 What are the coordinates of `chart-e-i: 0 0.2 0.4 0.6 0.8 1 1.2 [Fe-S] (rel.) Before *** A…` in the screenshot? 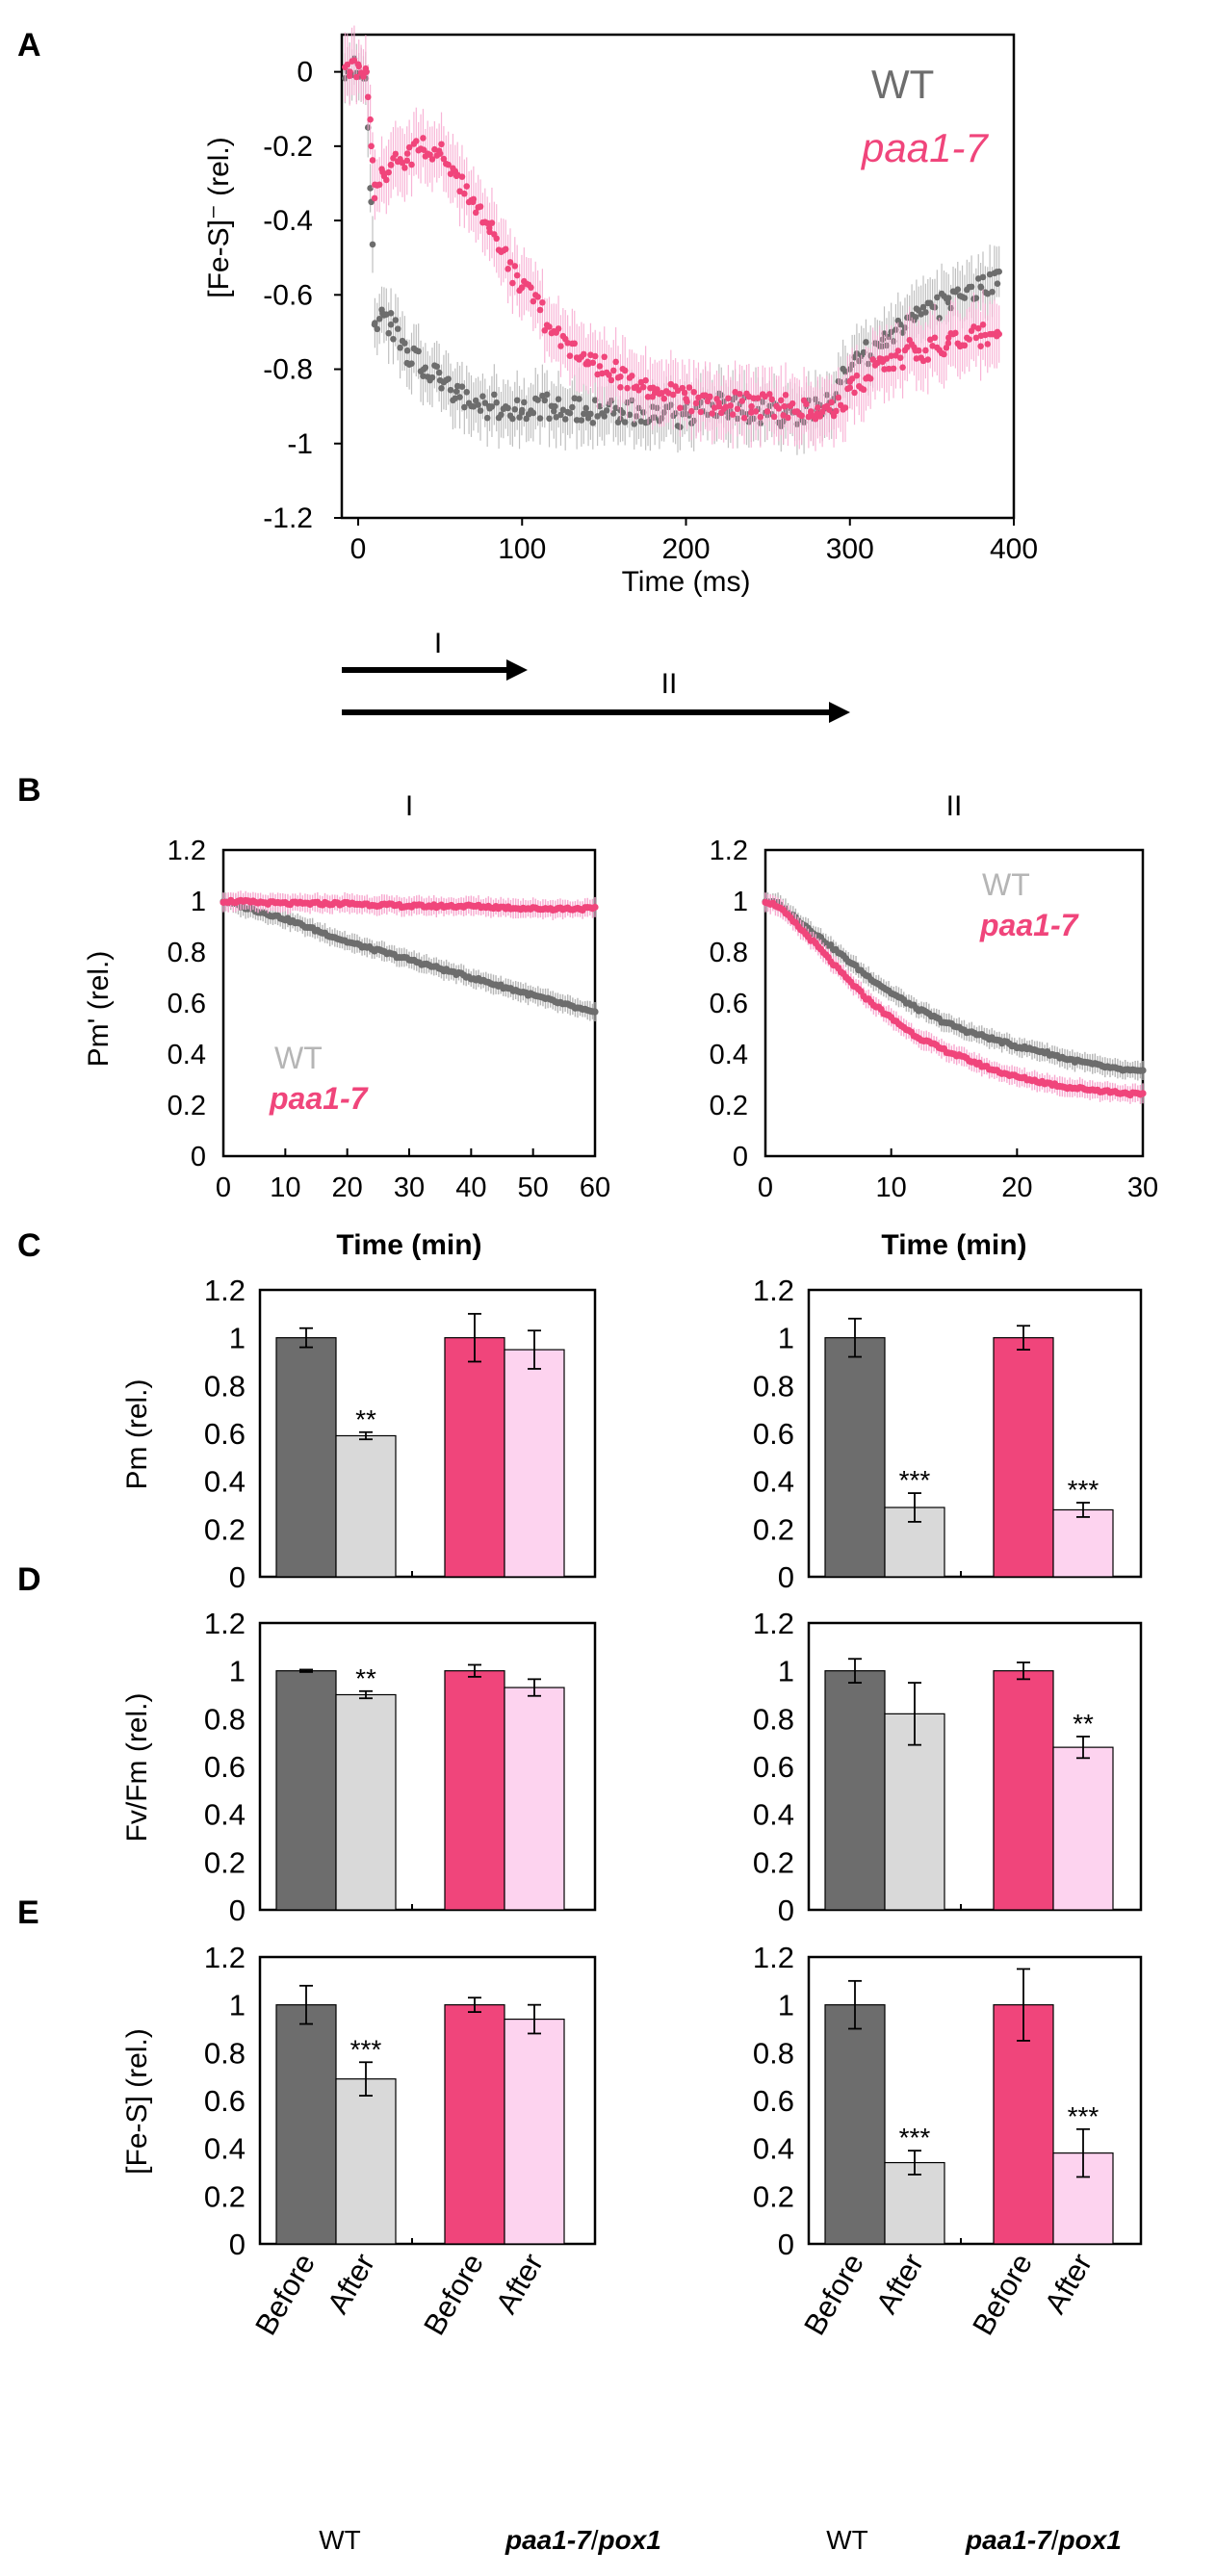 It's located at (359, 2141).